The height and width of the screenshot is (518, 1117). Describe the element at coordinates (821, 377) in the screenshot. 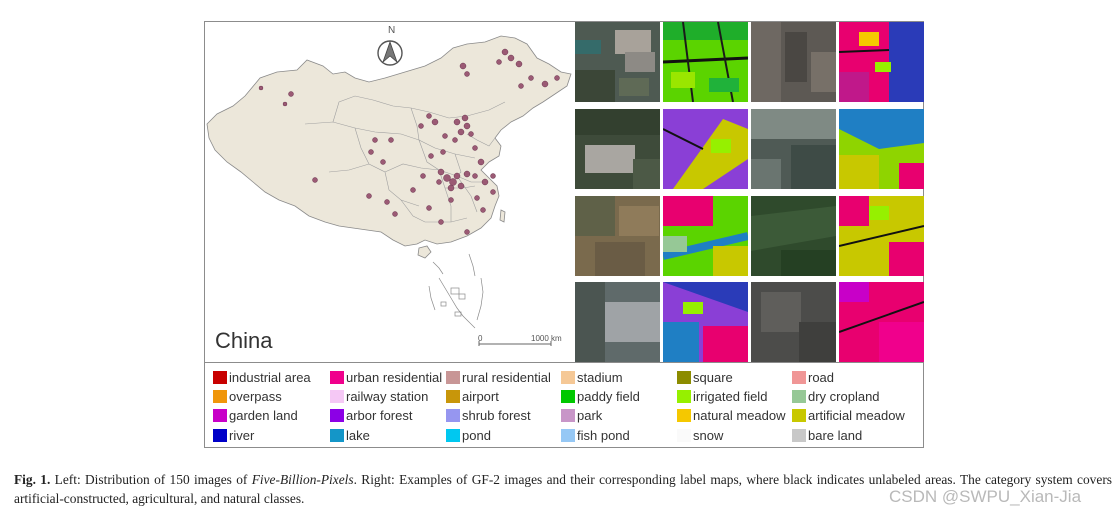

I see `legend-label: road` at that location.